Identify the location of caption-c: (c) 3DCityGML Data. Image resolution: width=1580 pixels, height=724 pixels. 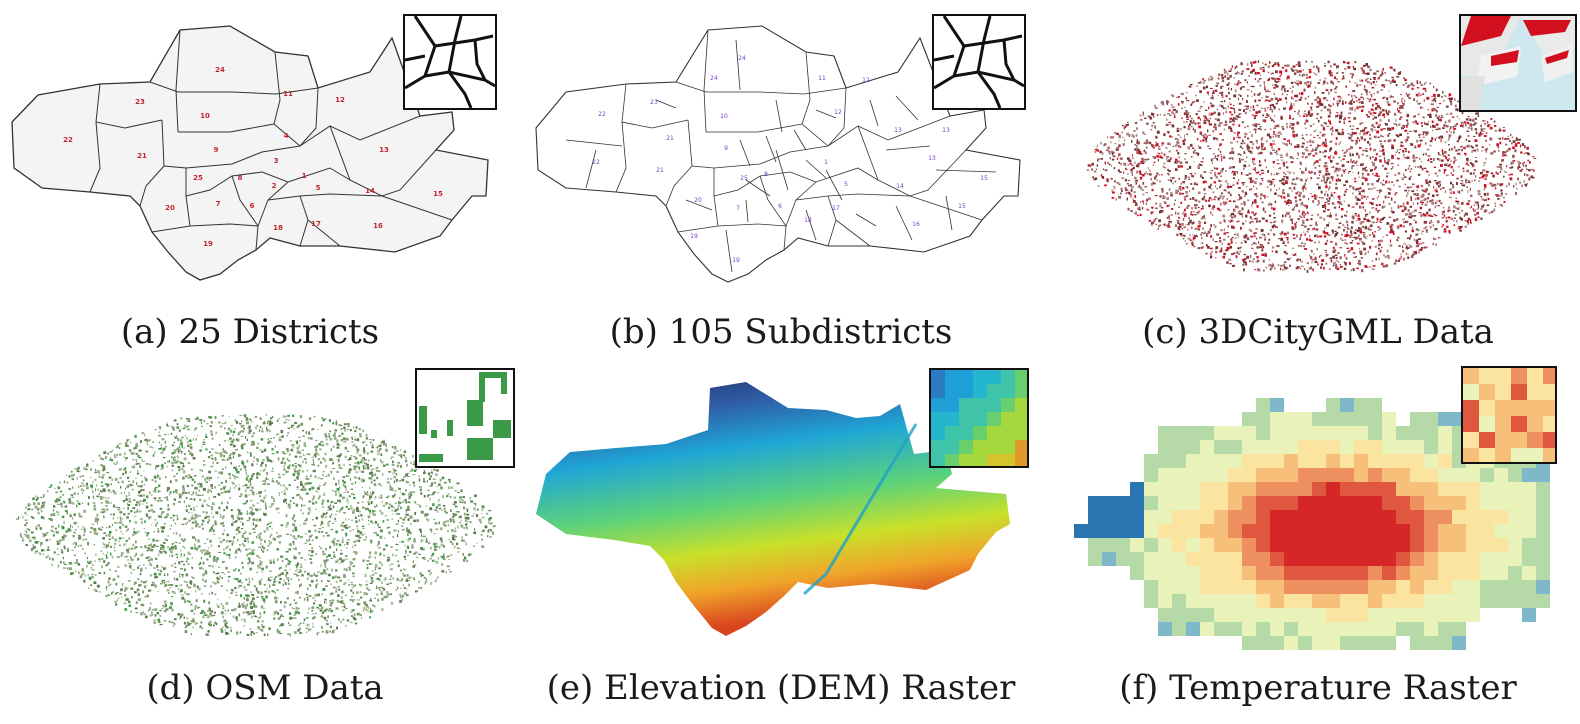
(1318, 332).